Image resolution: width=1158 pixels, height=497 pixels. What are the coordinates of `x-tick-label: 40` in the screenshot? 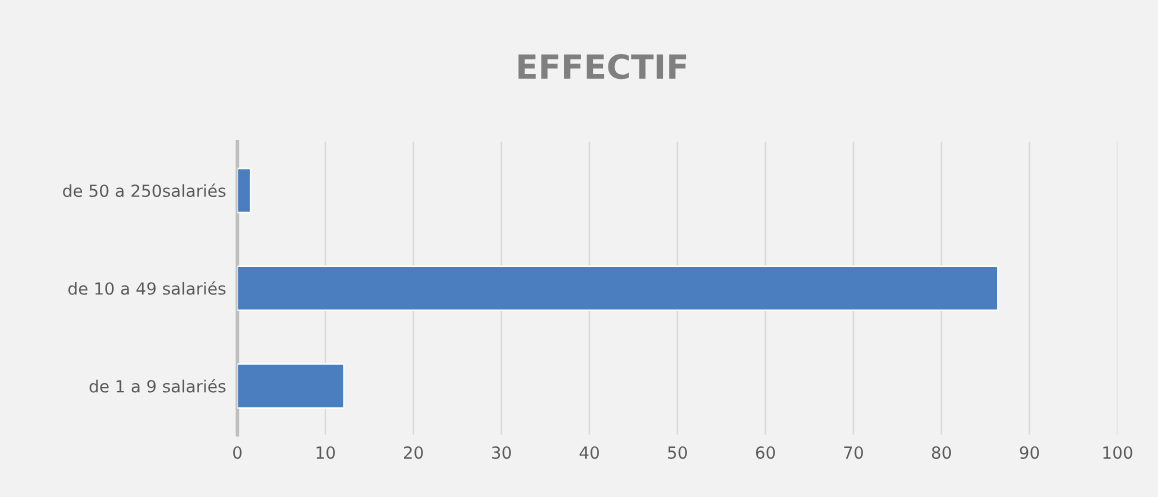 It's located at (589, 452).